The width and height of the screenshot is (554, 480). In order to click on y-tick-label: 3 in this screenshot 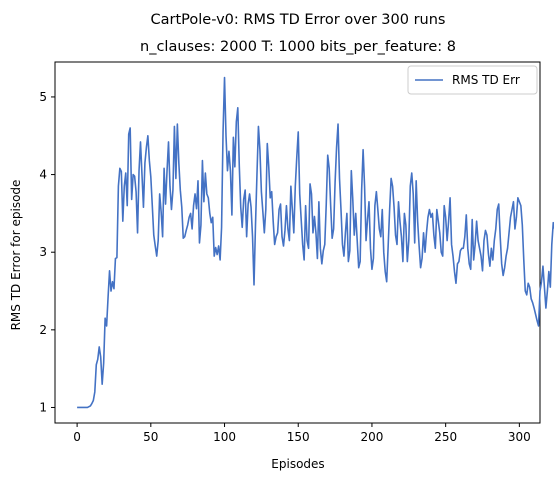, I will do `click(43, 252)`.